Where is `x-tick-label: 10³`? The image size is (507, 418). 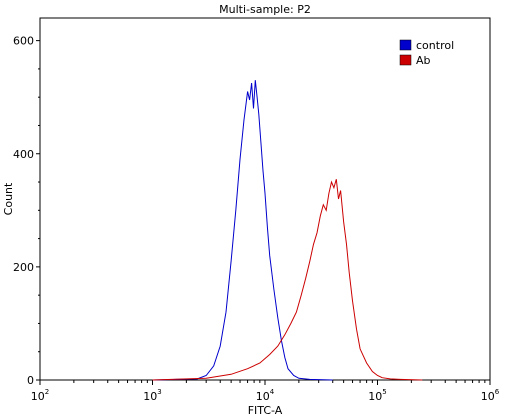 x-tick-label: 10³ is located at coordinates (152, 395).